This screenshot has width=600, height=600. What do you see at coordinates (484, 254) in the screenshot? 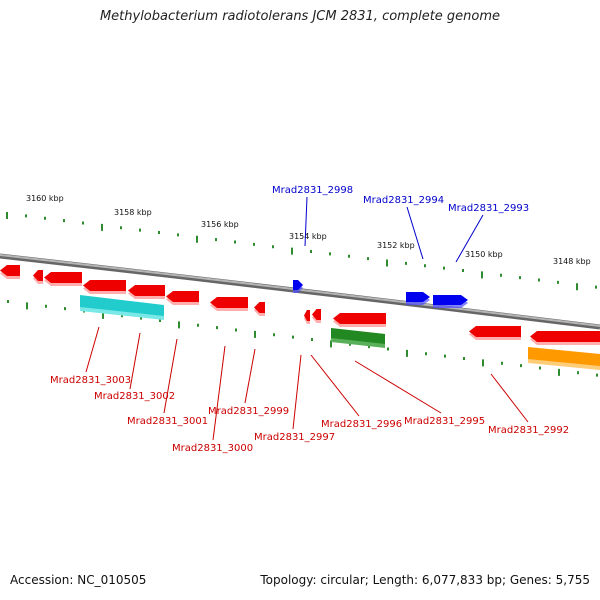
I see `scale-label: 3150 kbp` at bounding box center [484, 254].